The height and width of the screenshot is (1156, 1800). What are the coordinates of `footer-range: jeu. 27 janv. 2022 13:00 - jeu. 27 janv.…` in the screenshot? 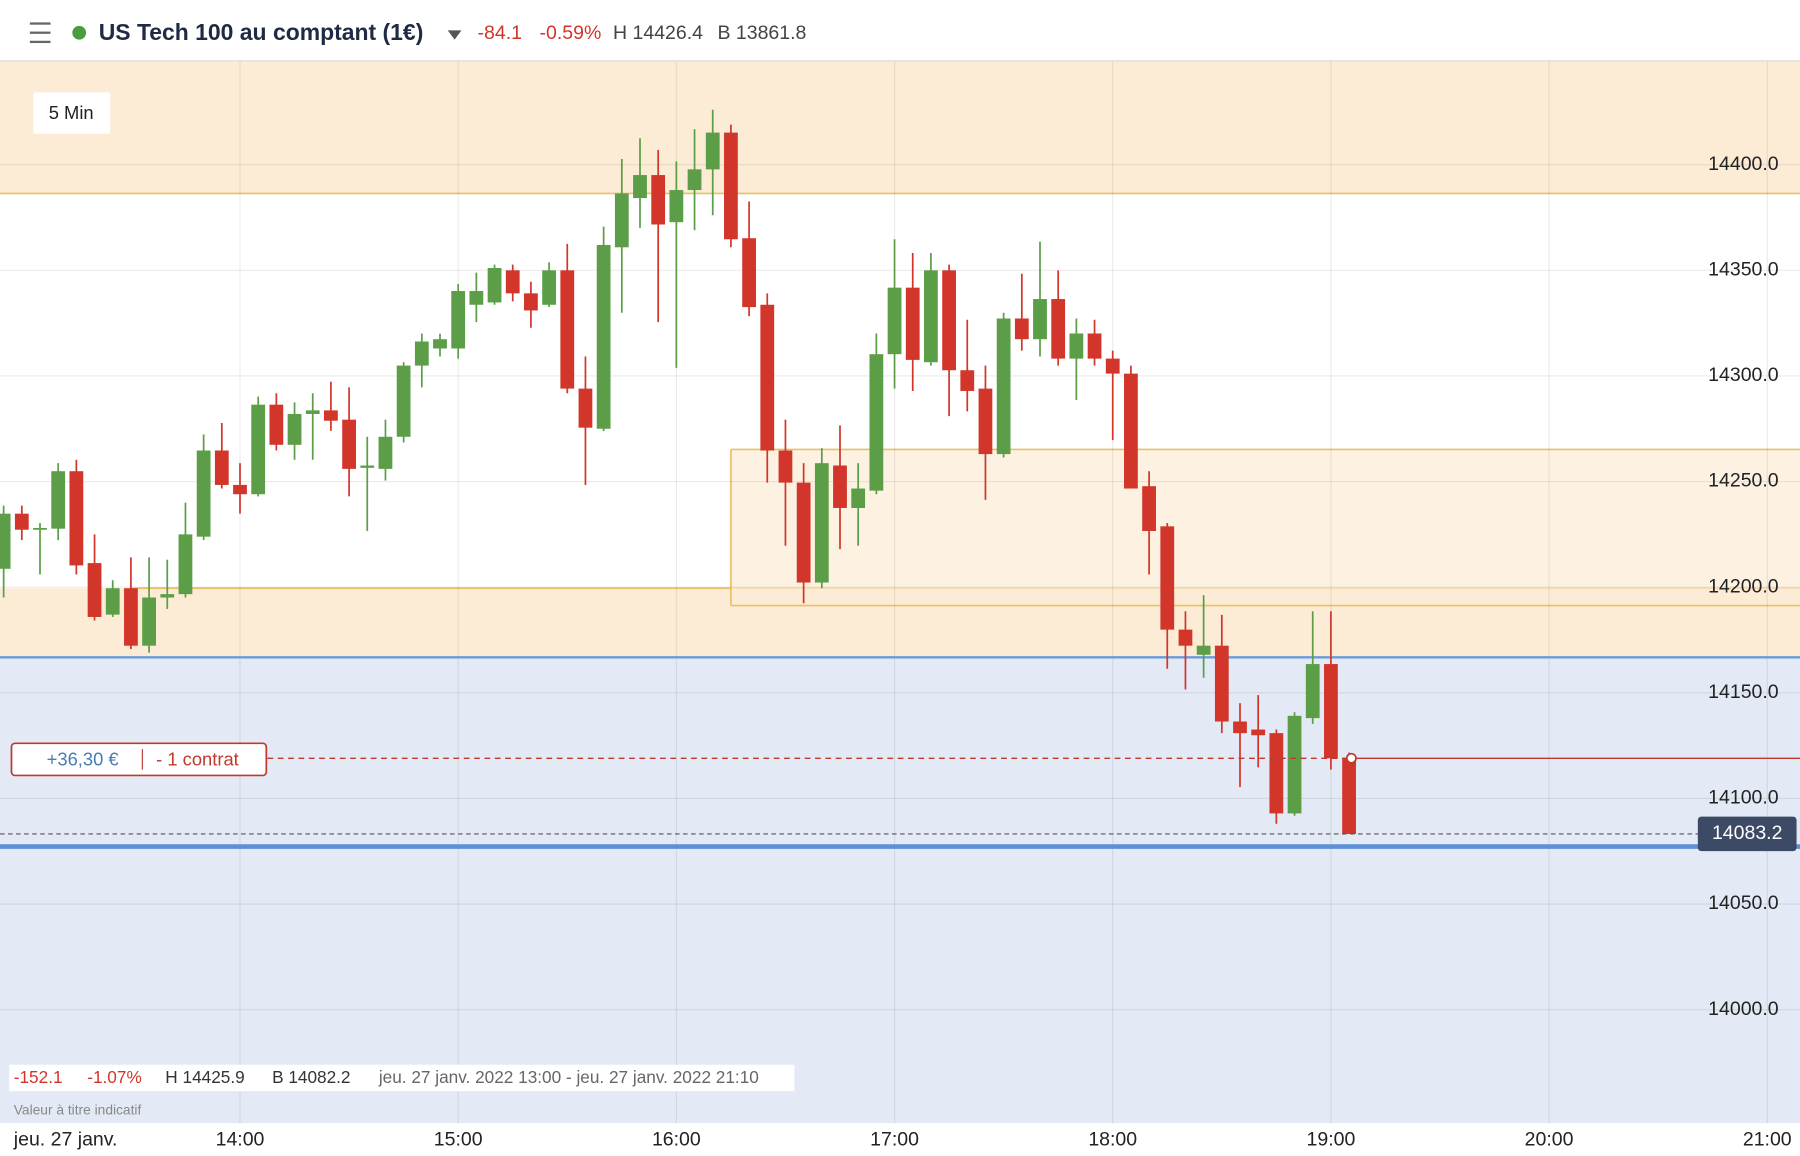 It's located at (568, 1077).